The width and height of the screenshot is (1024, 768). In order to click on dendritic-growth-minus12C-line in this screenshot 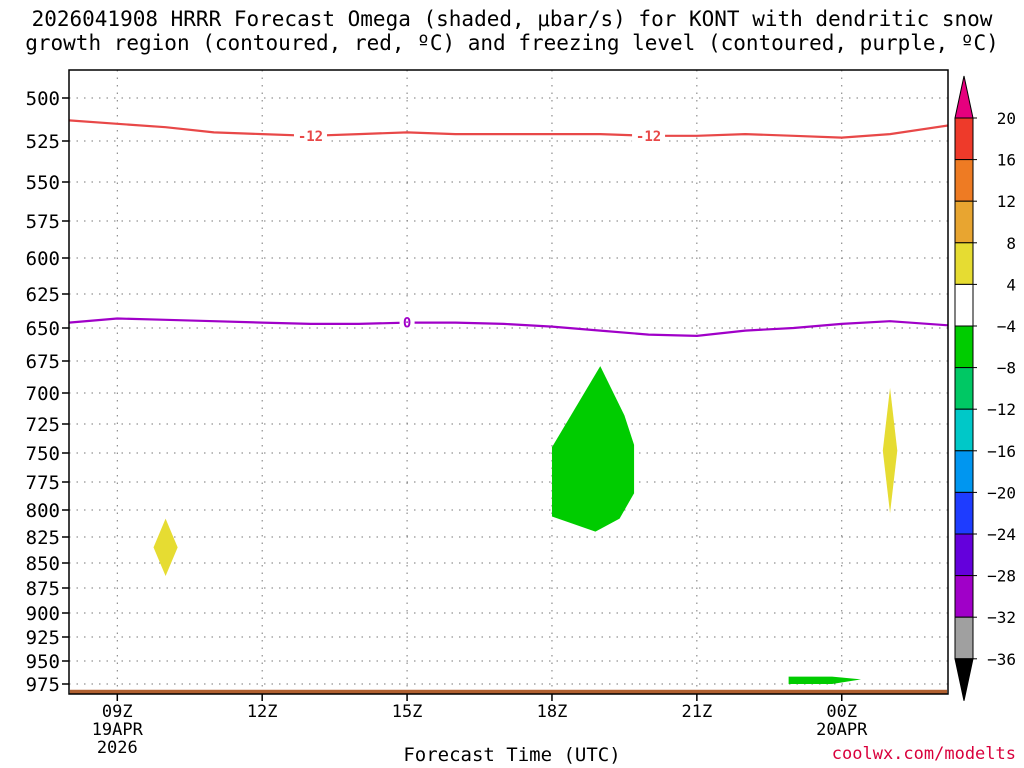, I will do `click(508, 129)`.